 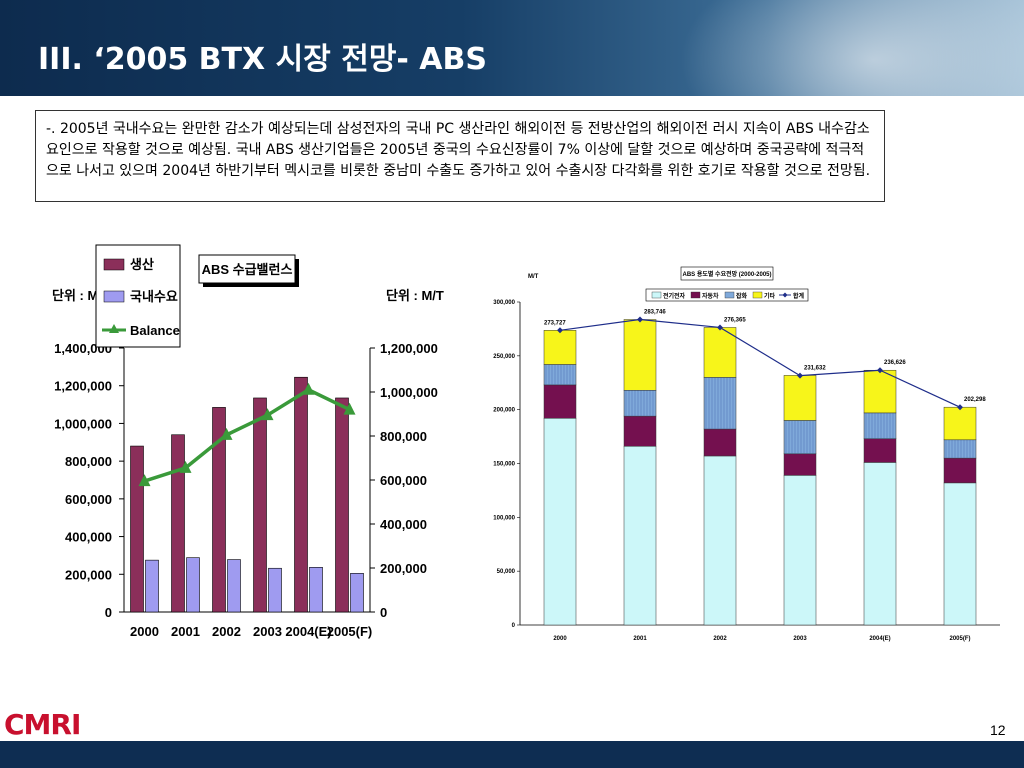 What do you see at coordinates (155, 330) in the screenshot?
I see `legend-label-balance: Balance` at bounding box center [155, 330].